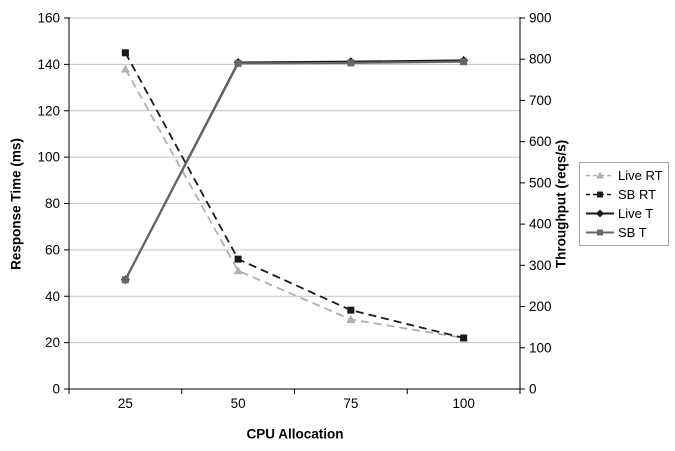  Describe the element at coordinates (16, 204) in the screenshot. I see `left-axis-title: Response Time (ms)` at that location.